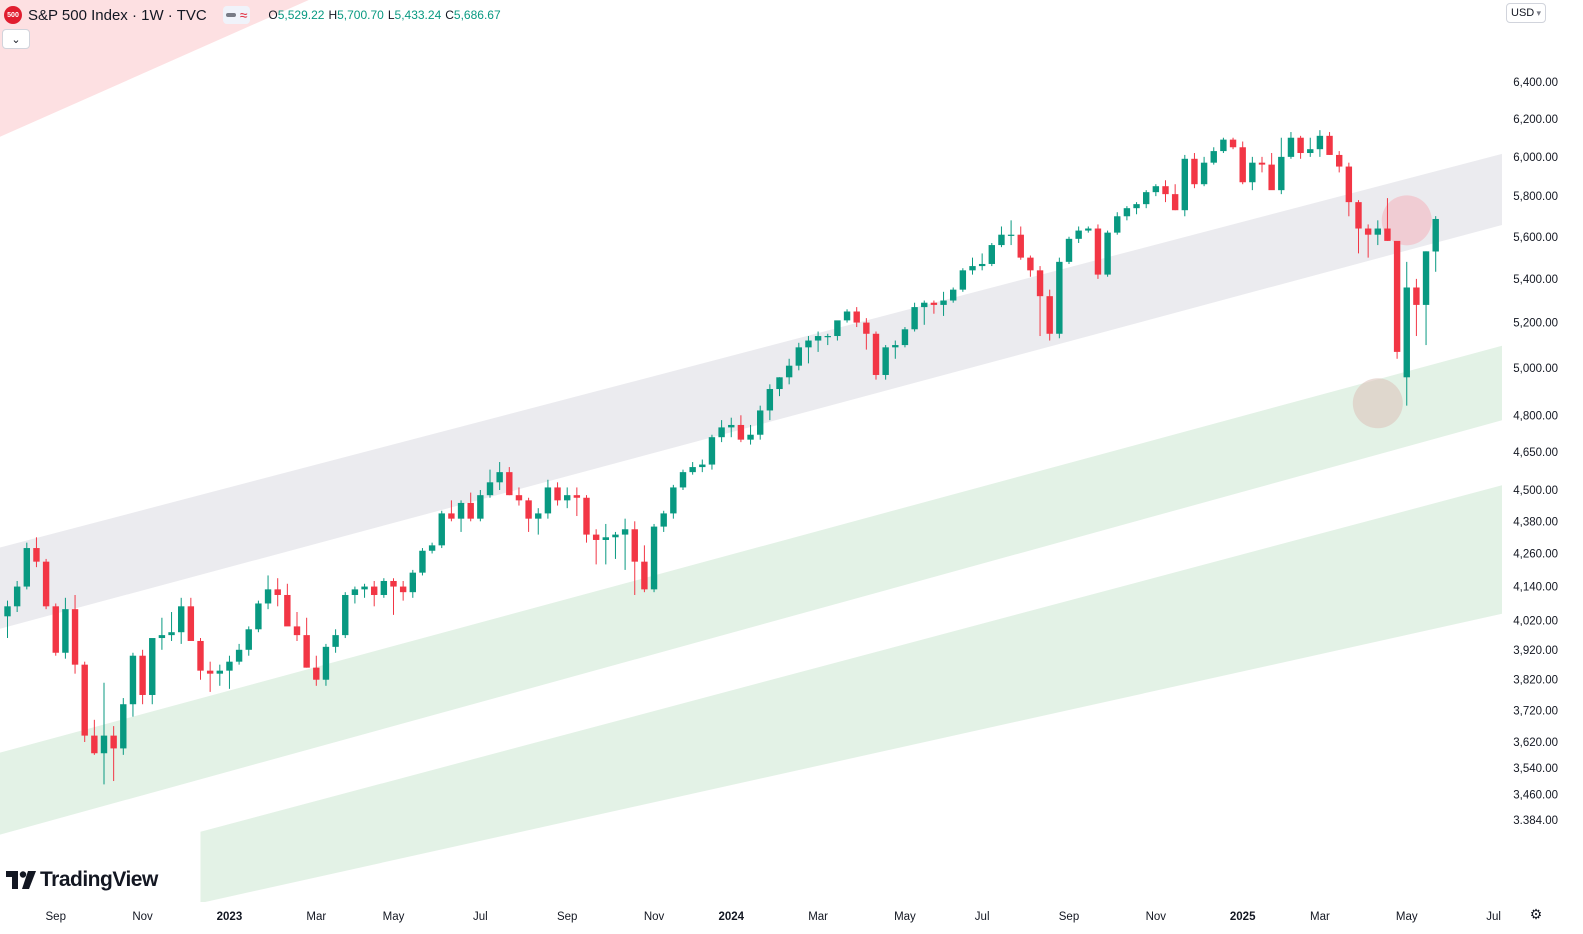 This screenshot has height=934, width=1583. I want to click on time-tick-label: Mar, so click(316, 917).